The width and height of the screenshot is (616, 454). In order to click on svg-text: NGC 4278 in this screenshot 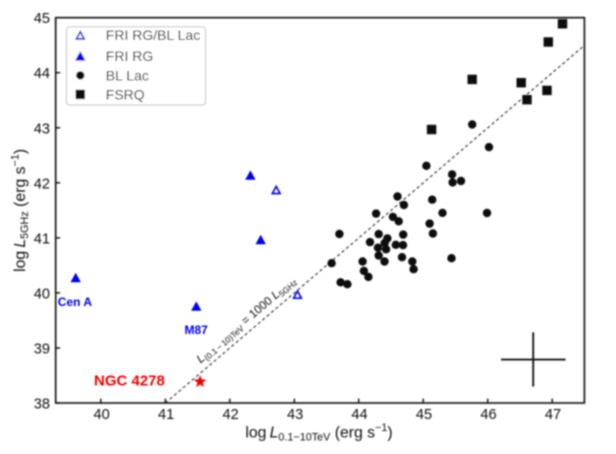, I will do `click(129, 380)`.